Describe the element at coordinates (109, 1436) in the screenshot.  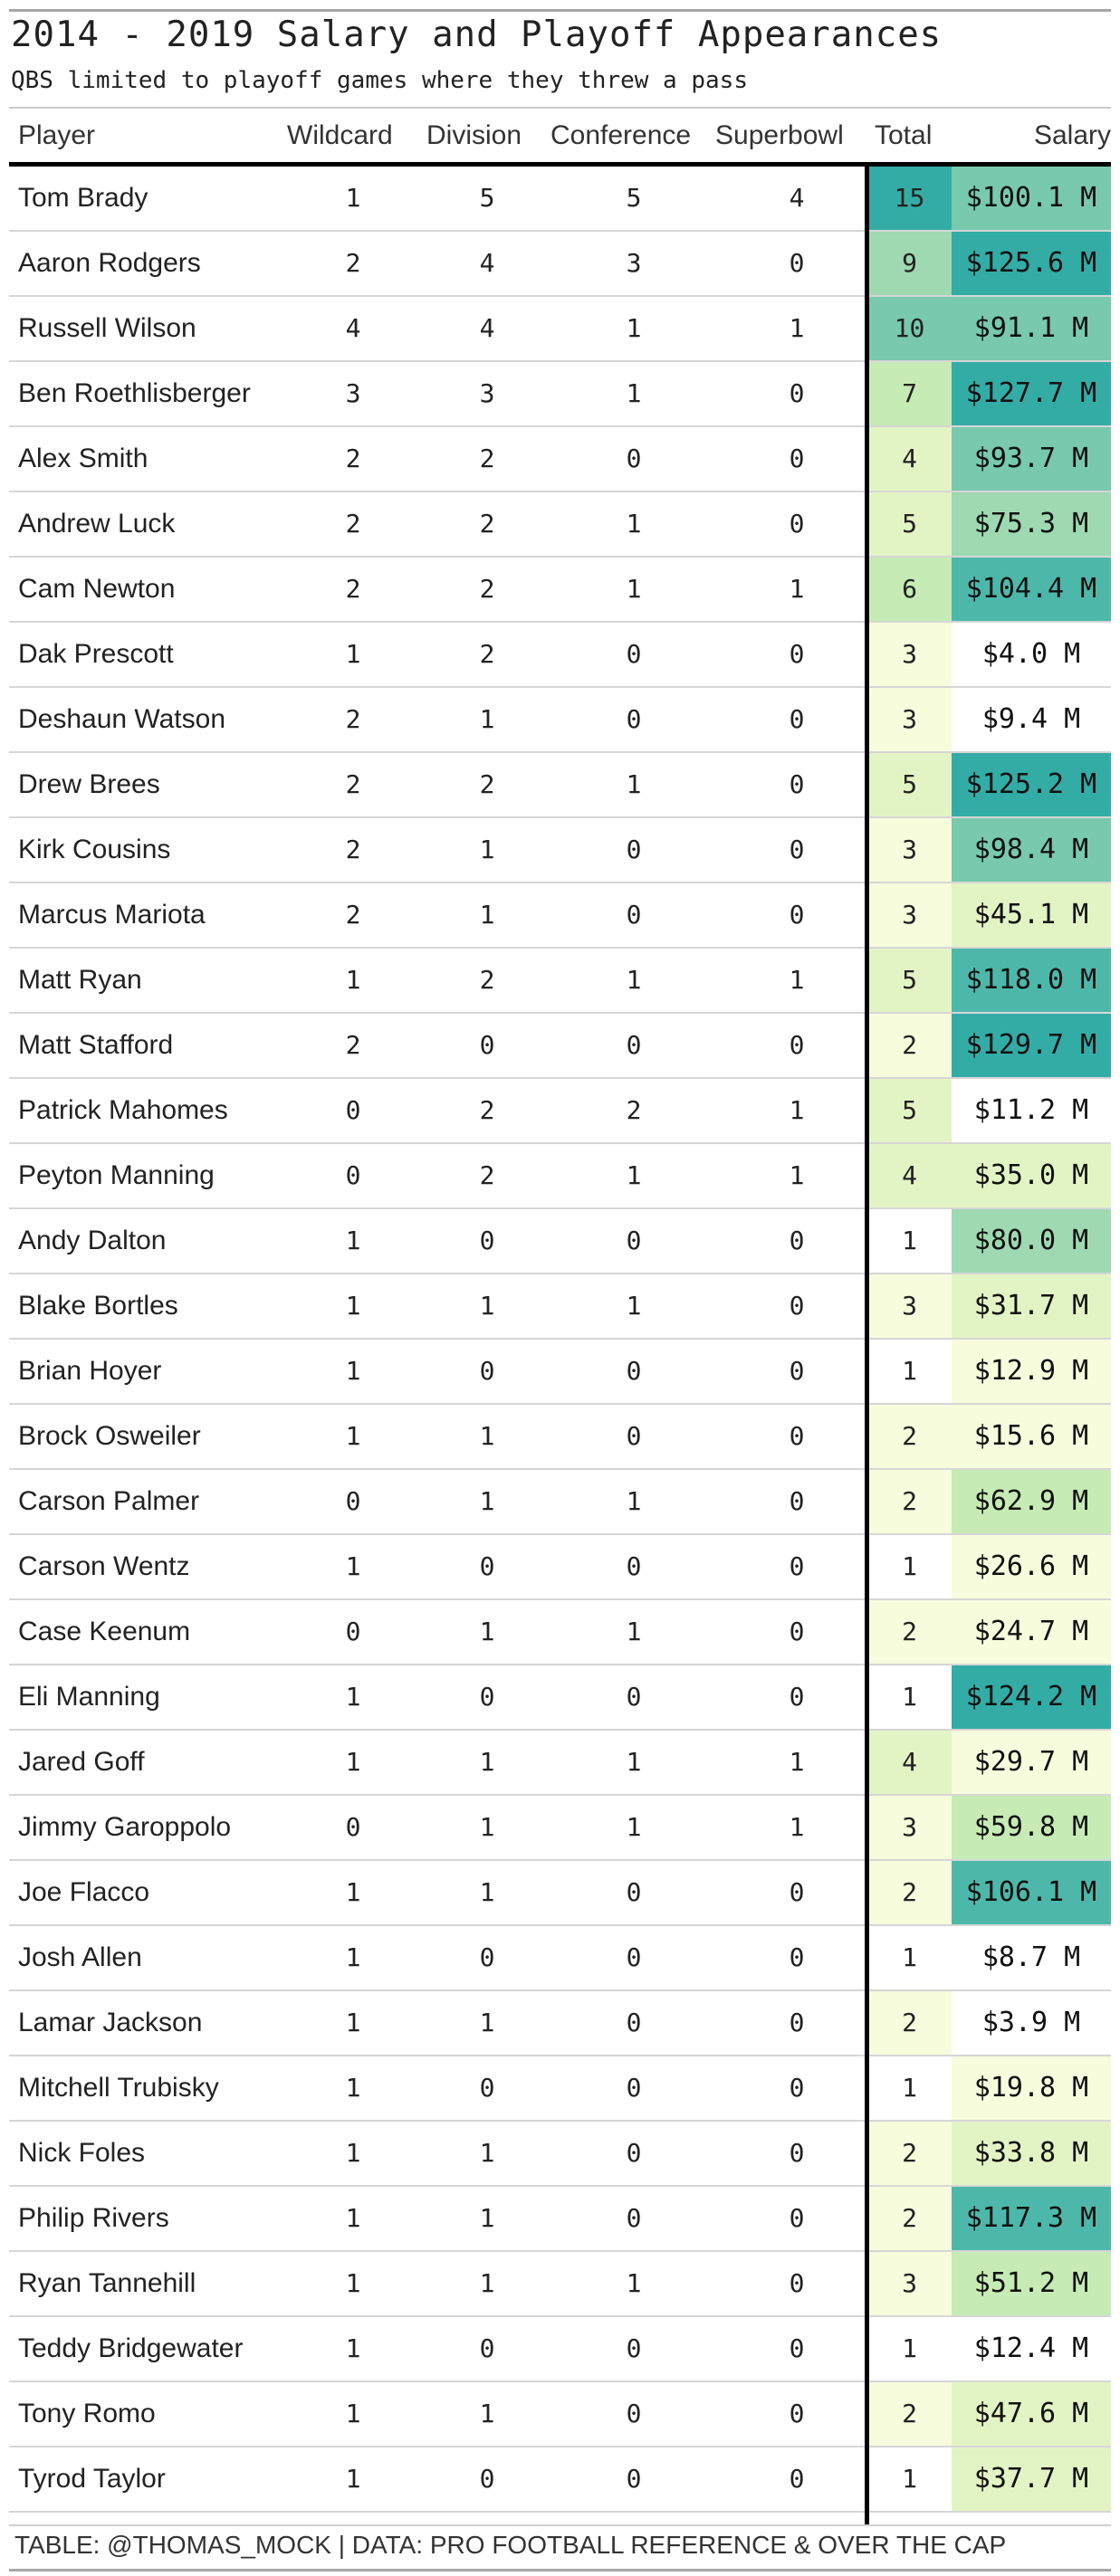
I see `player-name: Brock Osweiler` at that location.